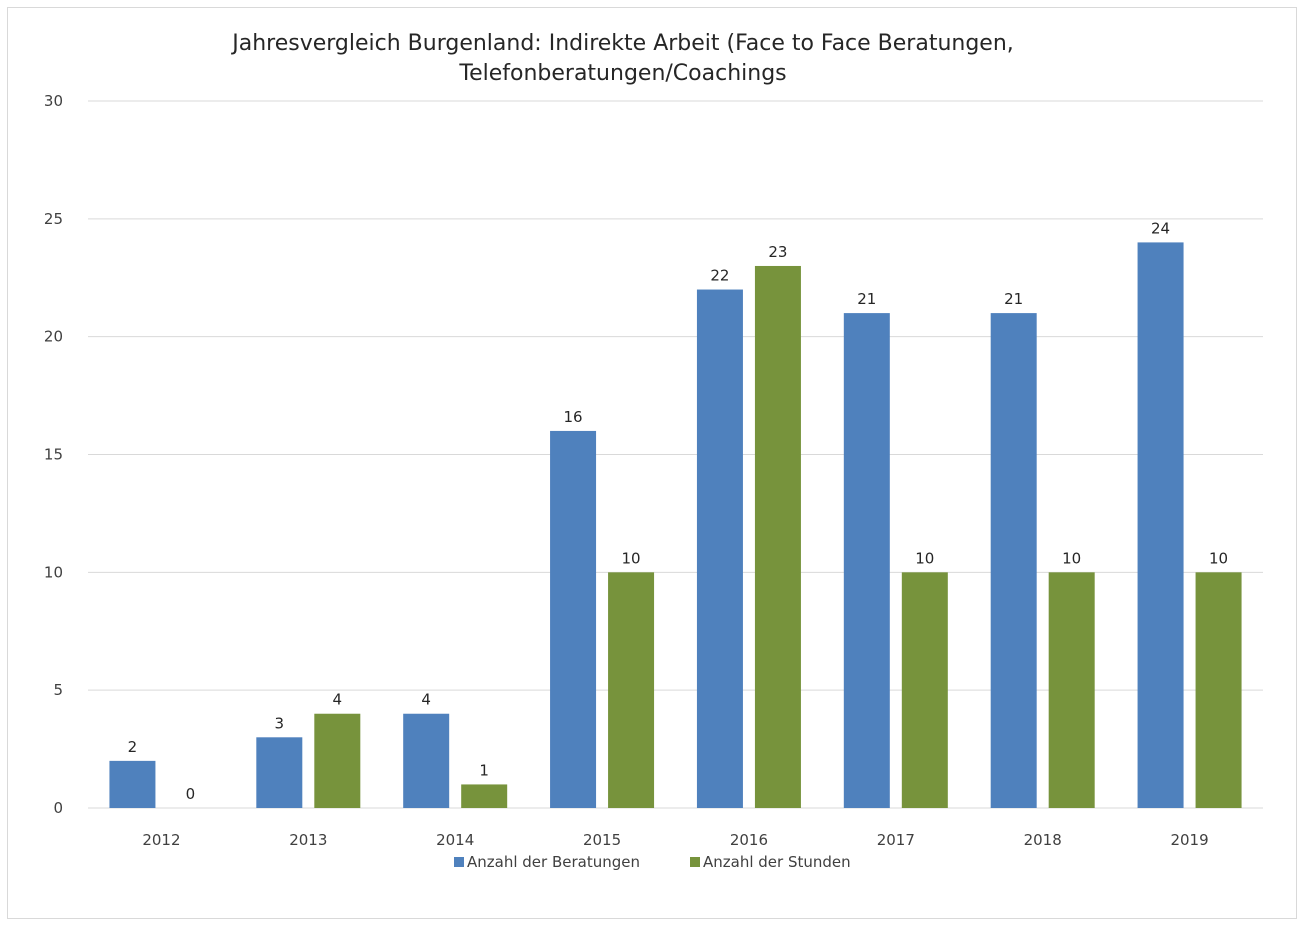 The width and height of the screenshot is (1306, 928). Describe the element at coordinates (58, 808) in the screenshot. I see `y-tick-label: 0` at that location.